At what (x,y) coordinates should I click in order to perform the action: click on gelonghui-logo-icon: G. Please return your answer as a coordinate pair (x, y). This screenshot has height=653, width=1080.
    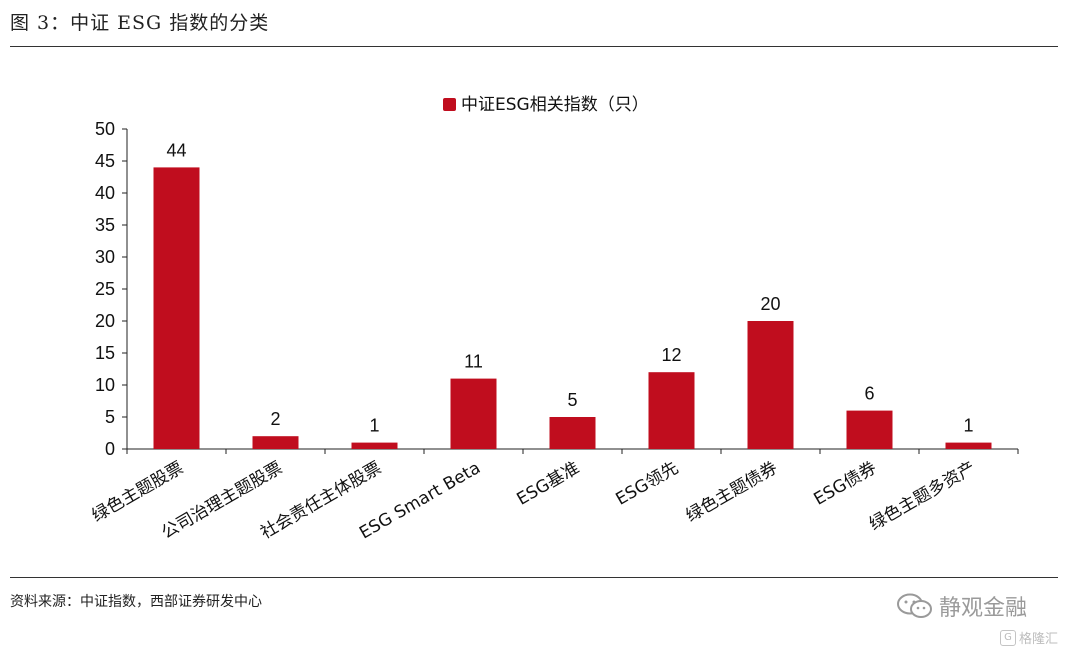
    Looking at the image, I should click on (1008, 637).